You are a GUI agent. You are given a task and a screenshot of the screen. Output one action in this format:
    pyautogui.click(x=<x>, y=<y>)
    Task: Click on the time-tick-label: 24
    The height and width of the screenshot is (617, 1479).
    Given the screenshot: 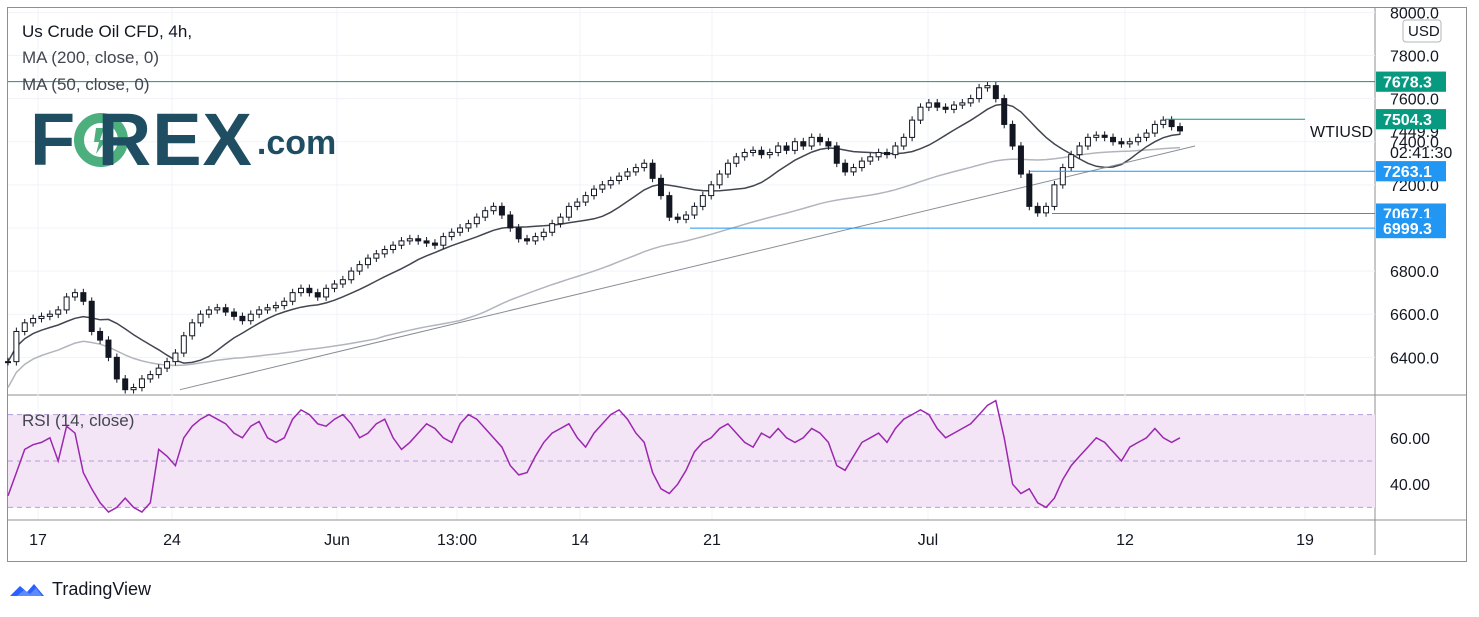 What is the action you would take?
    pyautogui.click(x=172, y=540)
    